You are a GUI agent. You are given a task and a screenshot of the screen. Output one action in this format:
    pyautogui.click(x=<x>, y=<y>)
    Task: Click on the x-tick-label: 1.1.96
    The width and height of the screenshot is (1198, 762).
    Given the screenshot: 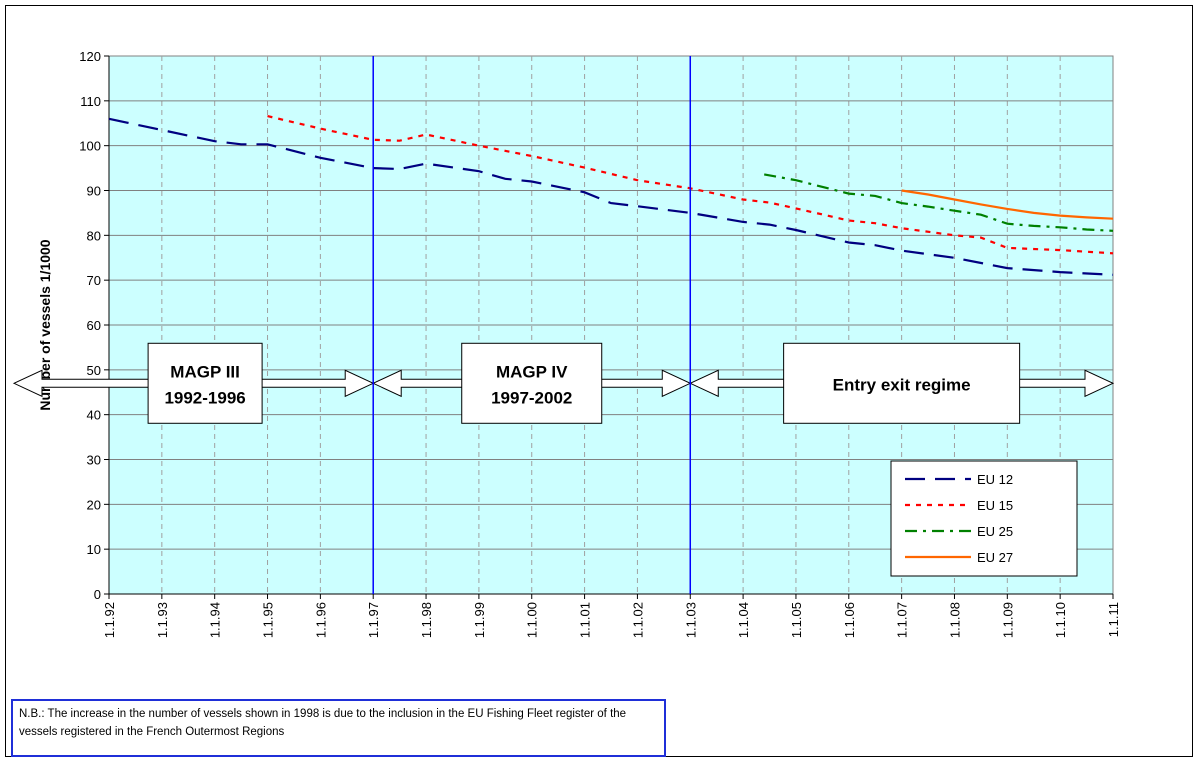 What is the action you would take?
    pyautogui.click(x=320, y=620)
    